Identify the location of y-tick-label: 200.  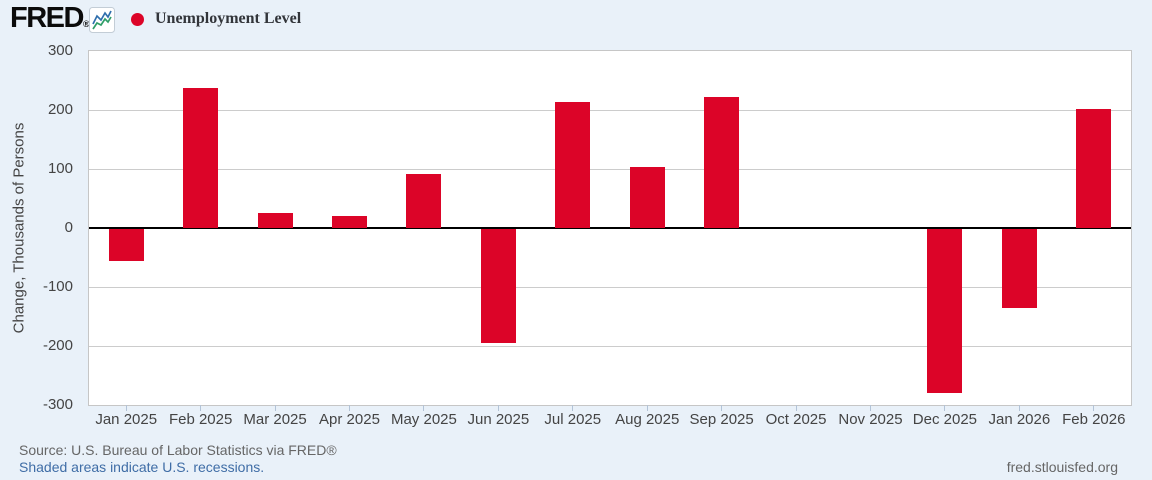
(60, 109).